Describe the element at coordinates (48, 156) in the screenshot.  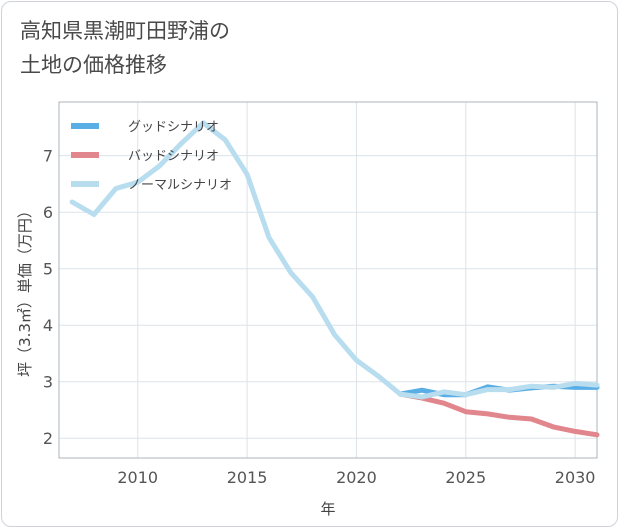
I see `y-tick-label-7: 7` at that location.